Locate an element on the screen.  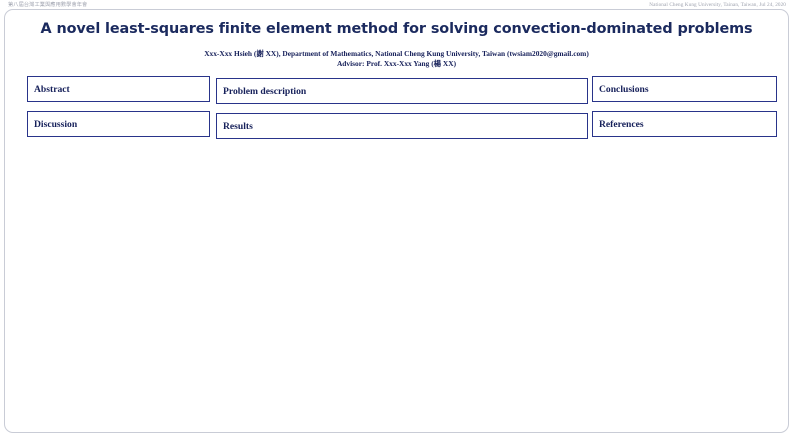
section-box-discussion: Discussion is located at coordinates (118, 124).